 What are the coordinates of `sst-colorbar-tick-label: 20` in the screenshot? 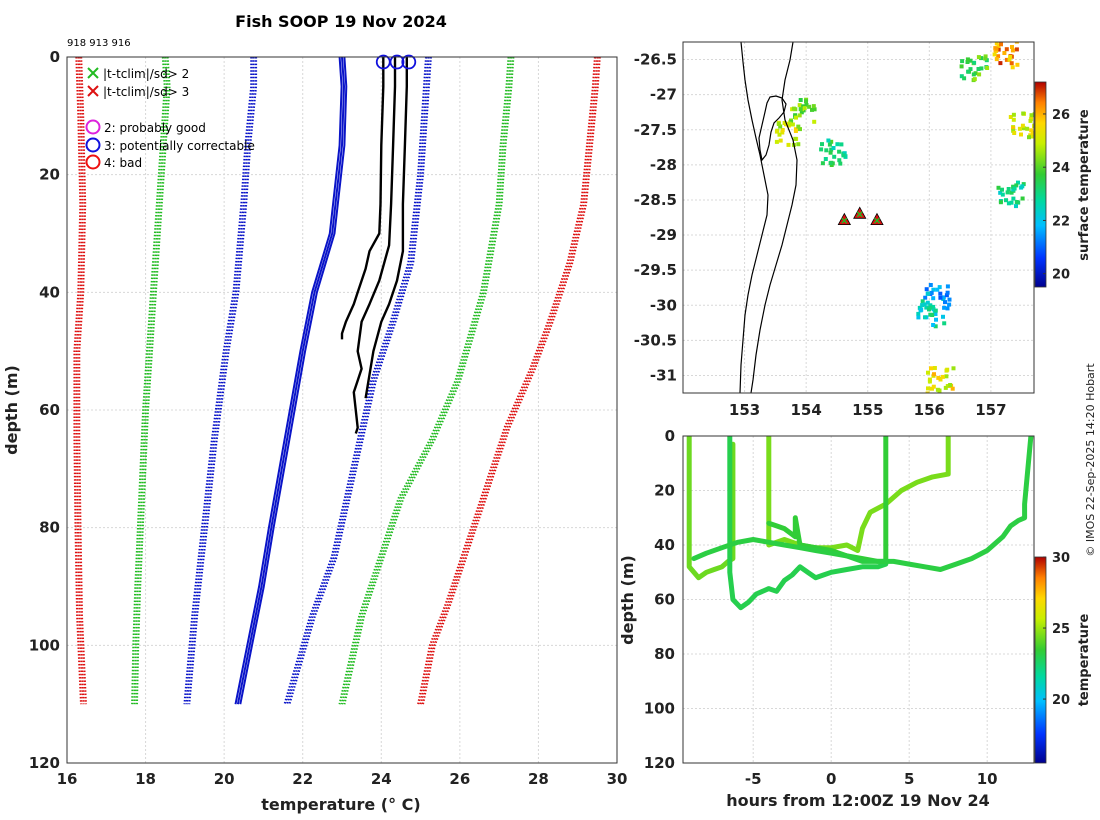 It's located at (1061, 275).